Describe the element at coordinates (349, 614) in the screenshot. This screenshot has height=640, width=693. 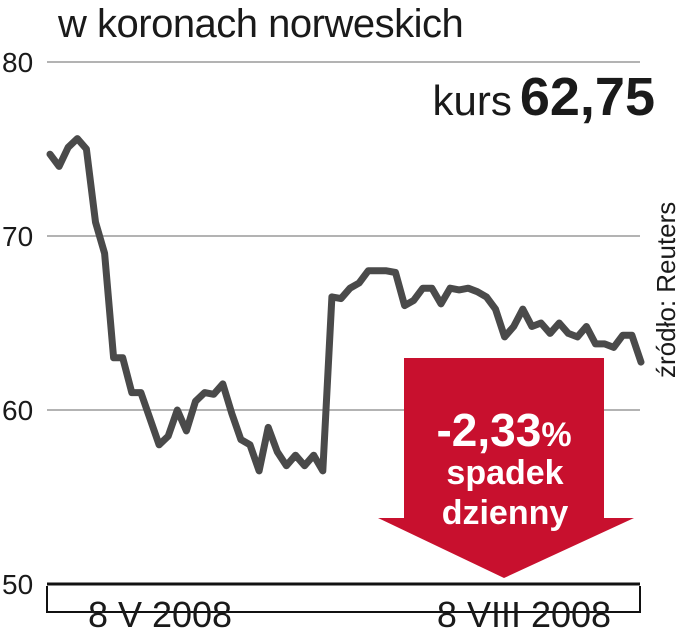
I see `x-axis-tick-labels: 8 V 2008 8 VIII 2008` at that location.